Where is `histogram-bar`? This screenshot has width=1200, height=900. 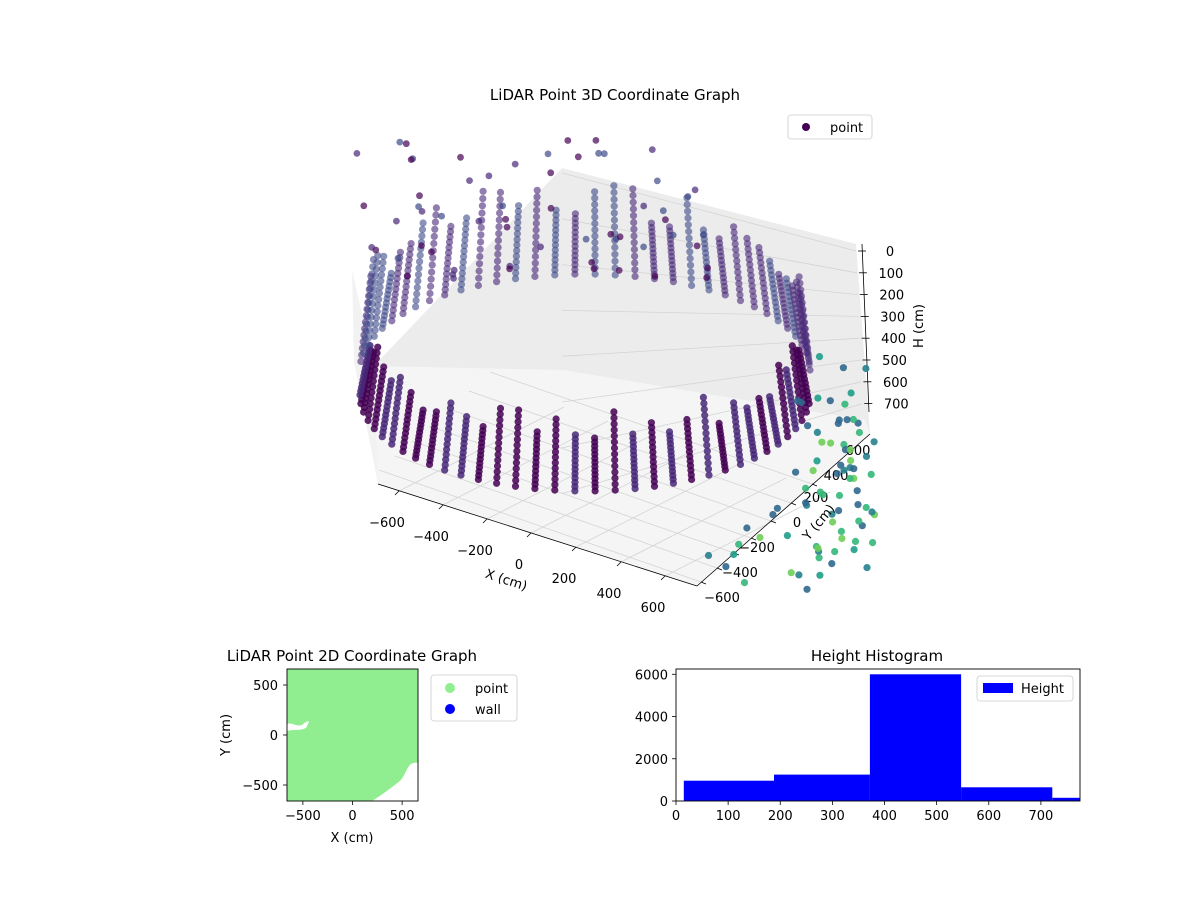
histogram-bar is located at coordinates (822, 787).